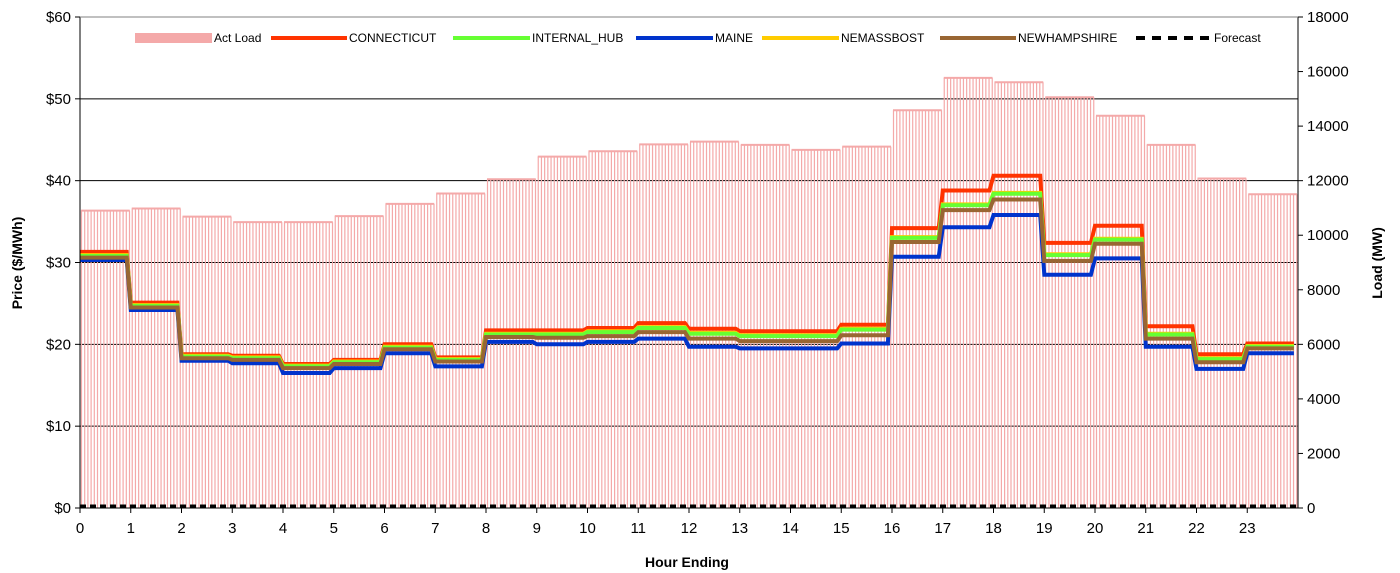  I want to click on x-tick-label: 0, so click(80, 528).